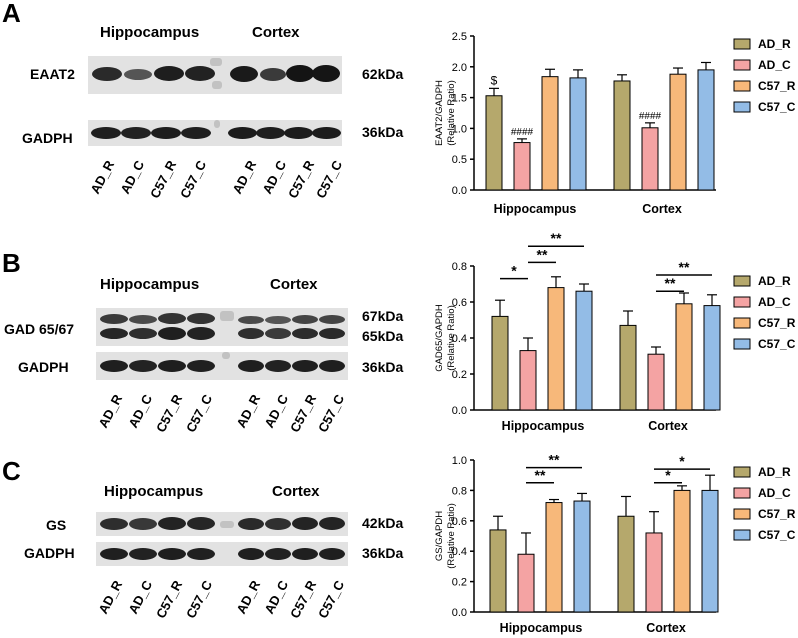  Describe the element at coordinates (150, 32) in the screenshot. I see `region-label-hippocampus-a: Hippocampus` at that location.